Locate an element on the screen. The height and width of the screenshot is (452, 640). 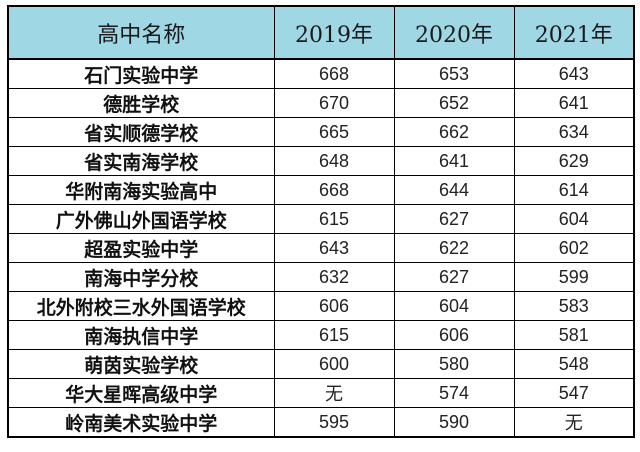
score-cell-2021: 583 is located at coordinates (574, 306).